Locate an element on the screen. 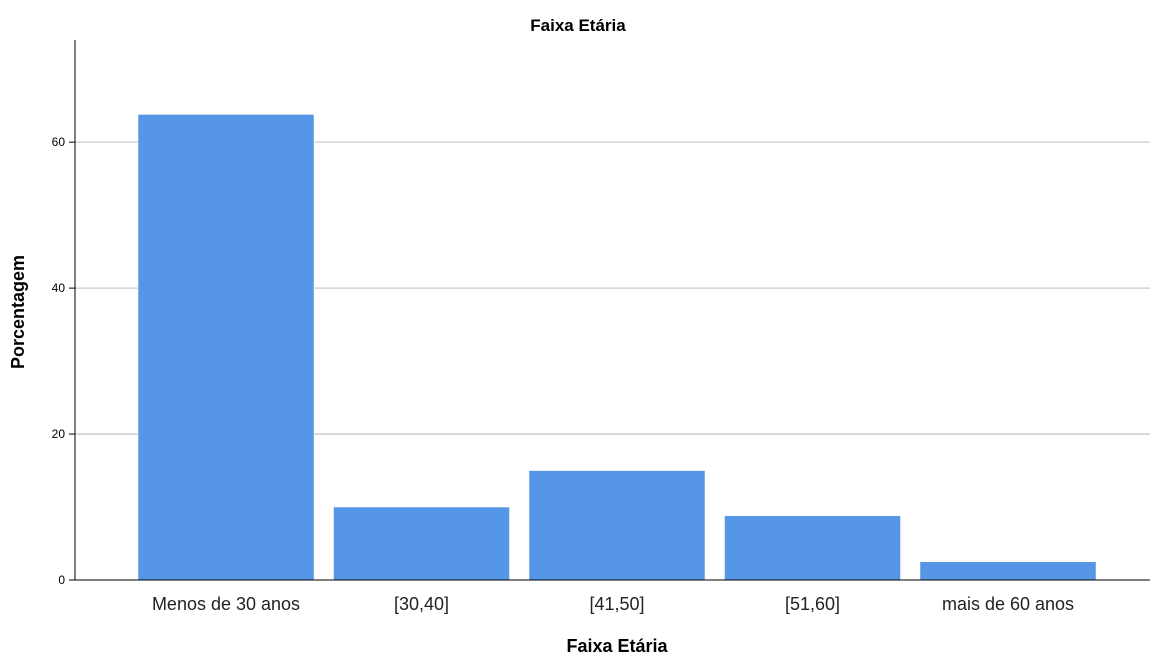  x-tick-label: Menos de 30 anos is located at coordinates (226, 604).